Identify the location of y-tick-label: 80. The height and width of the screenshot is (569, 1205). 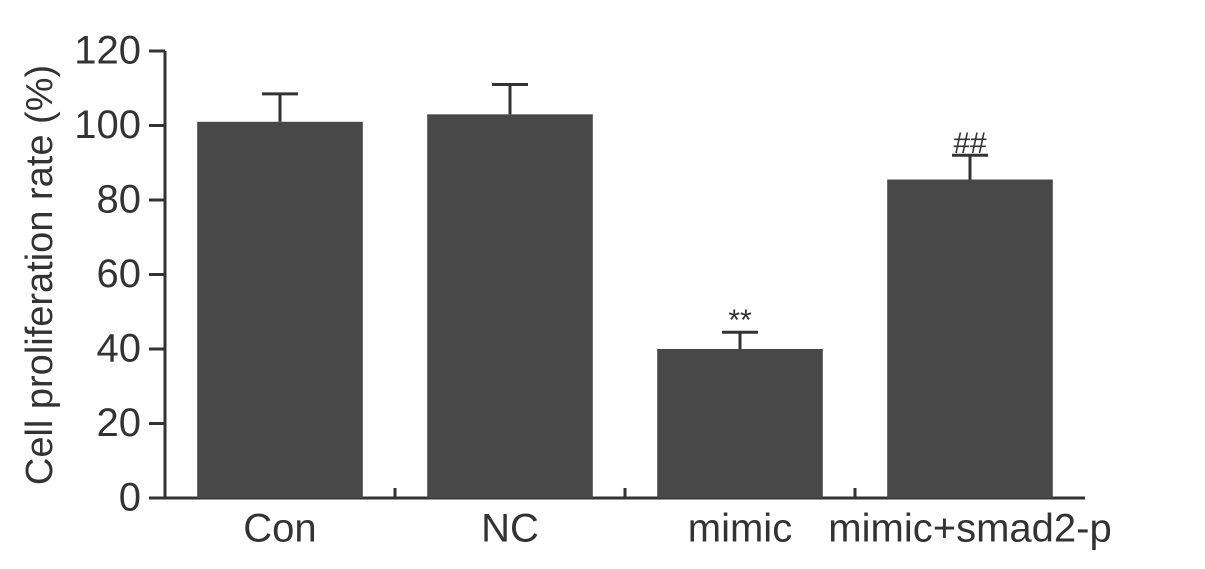
(119, 200).